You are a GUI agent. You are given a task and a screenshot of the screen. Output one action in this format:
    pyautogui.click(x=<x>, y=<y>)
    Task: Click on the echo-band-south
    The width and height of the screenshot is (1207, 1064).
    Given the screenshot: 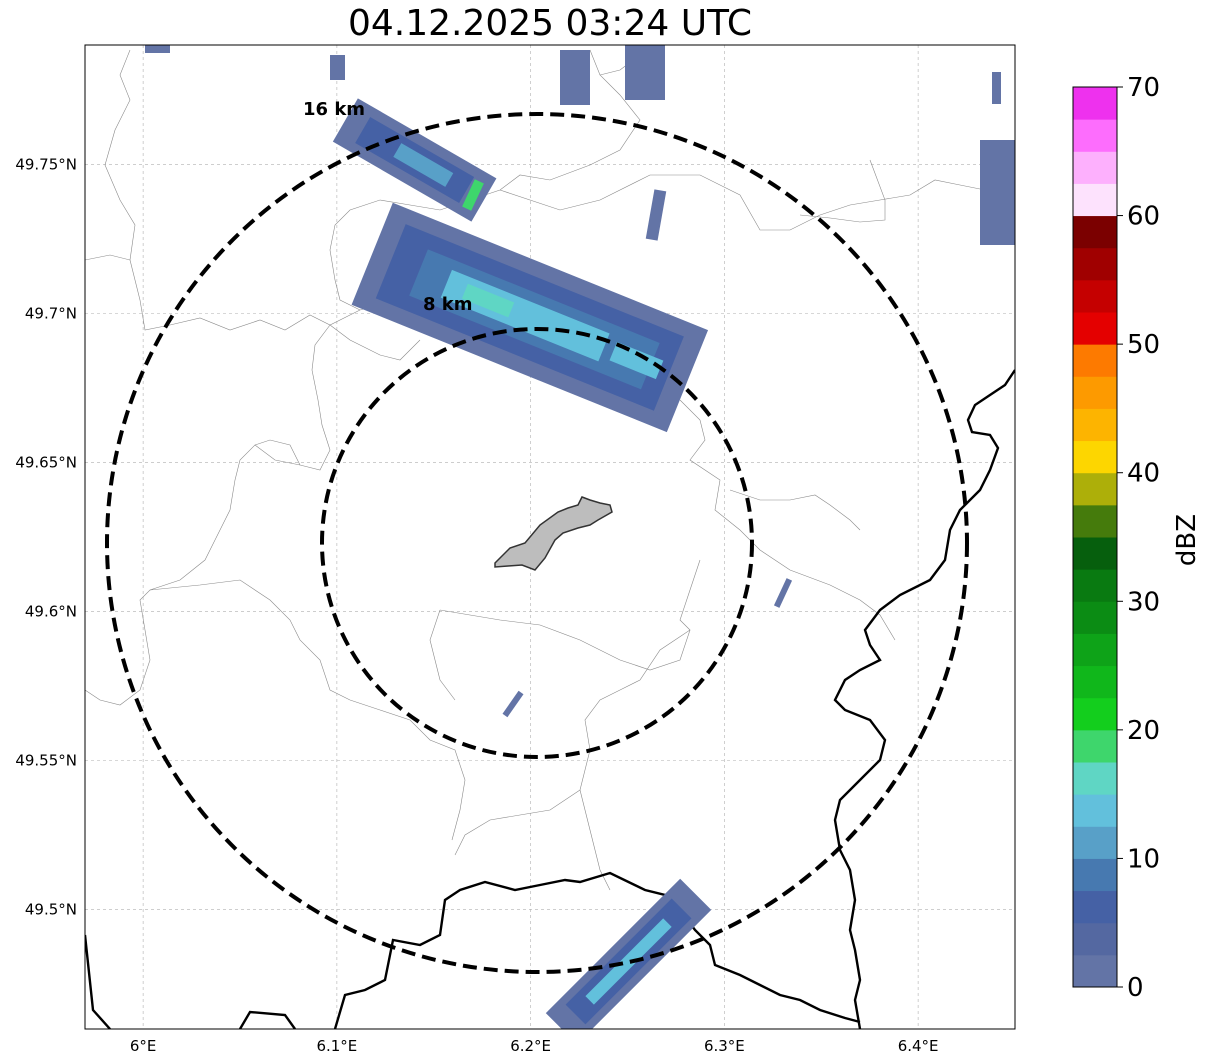 What is the action you would take?
    pyautogui.click(x=628, y=953)
    